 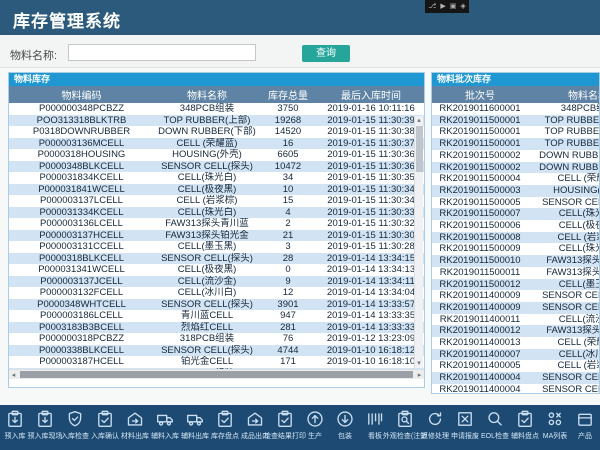 What do you see at coordinates (443, 6) in the screenshot?
I see `play-icon: ▶` at bounding box center [443, 6].